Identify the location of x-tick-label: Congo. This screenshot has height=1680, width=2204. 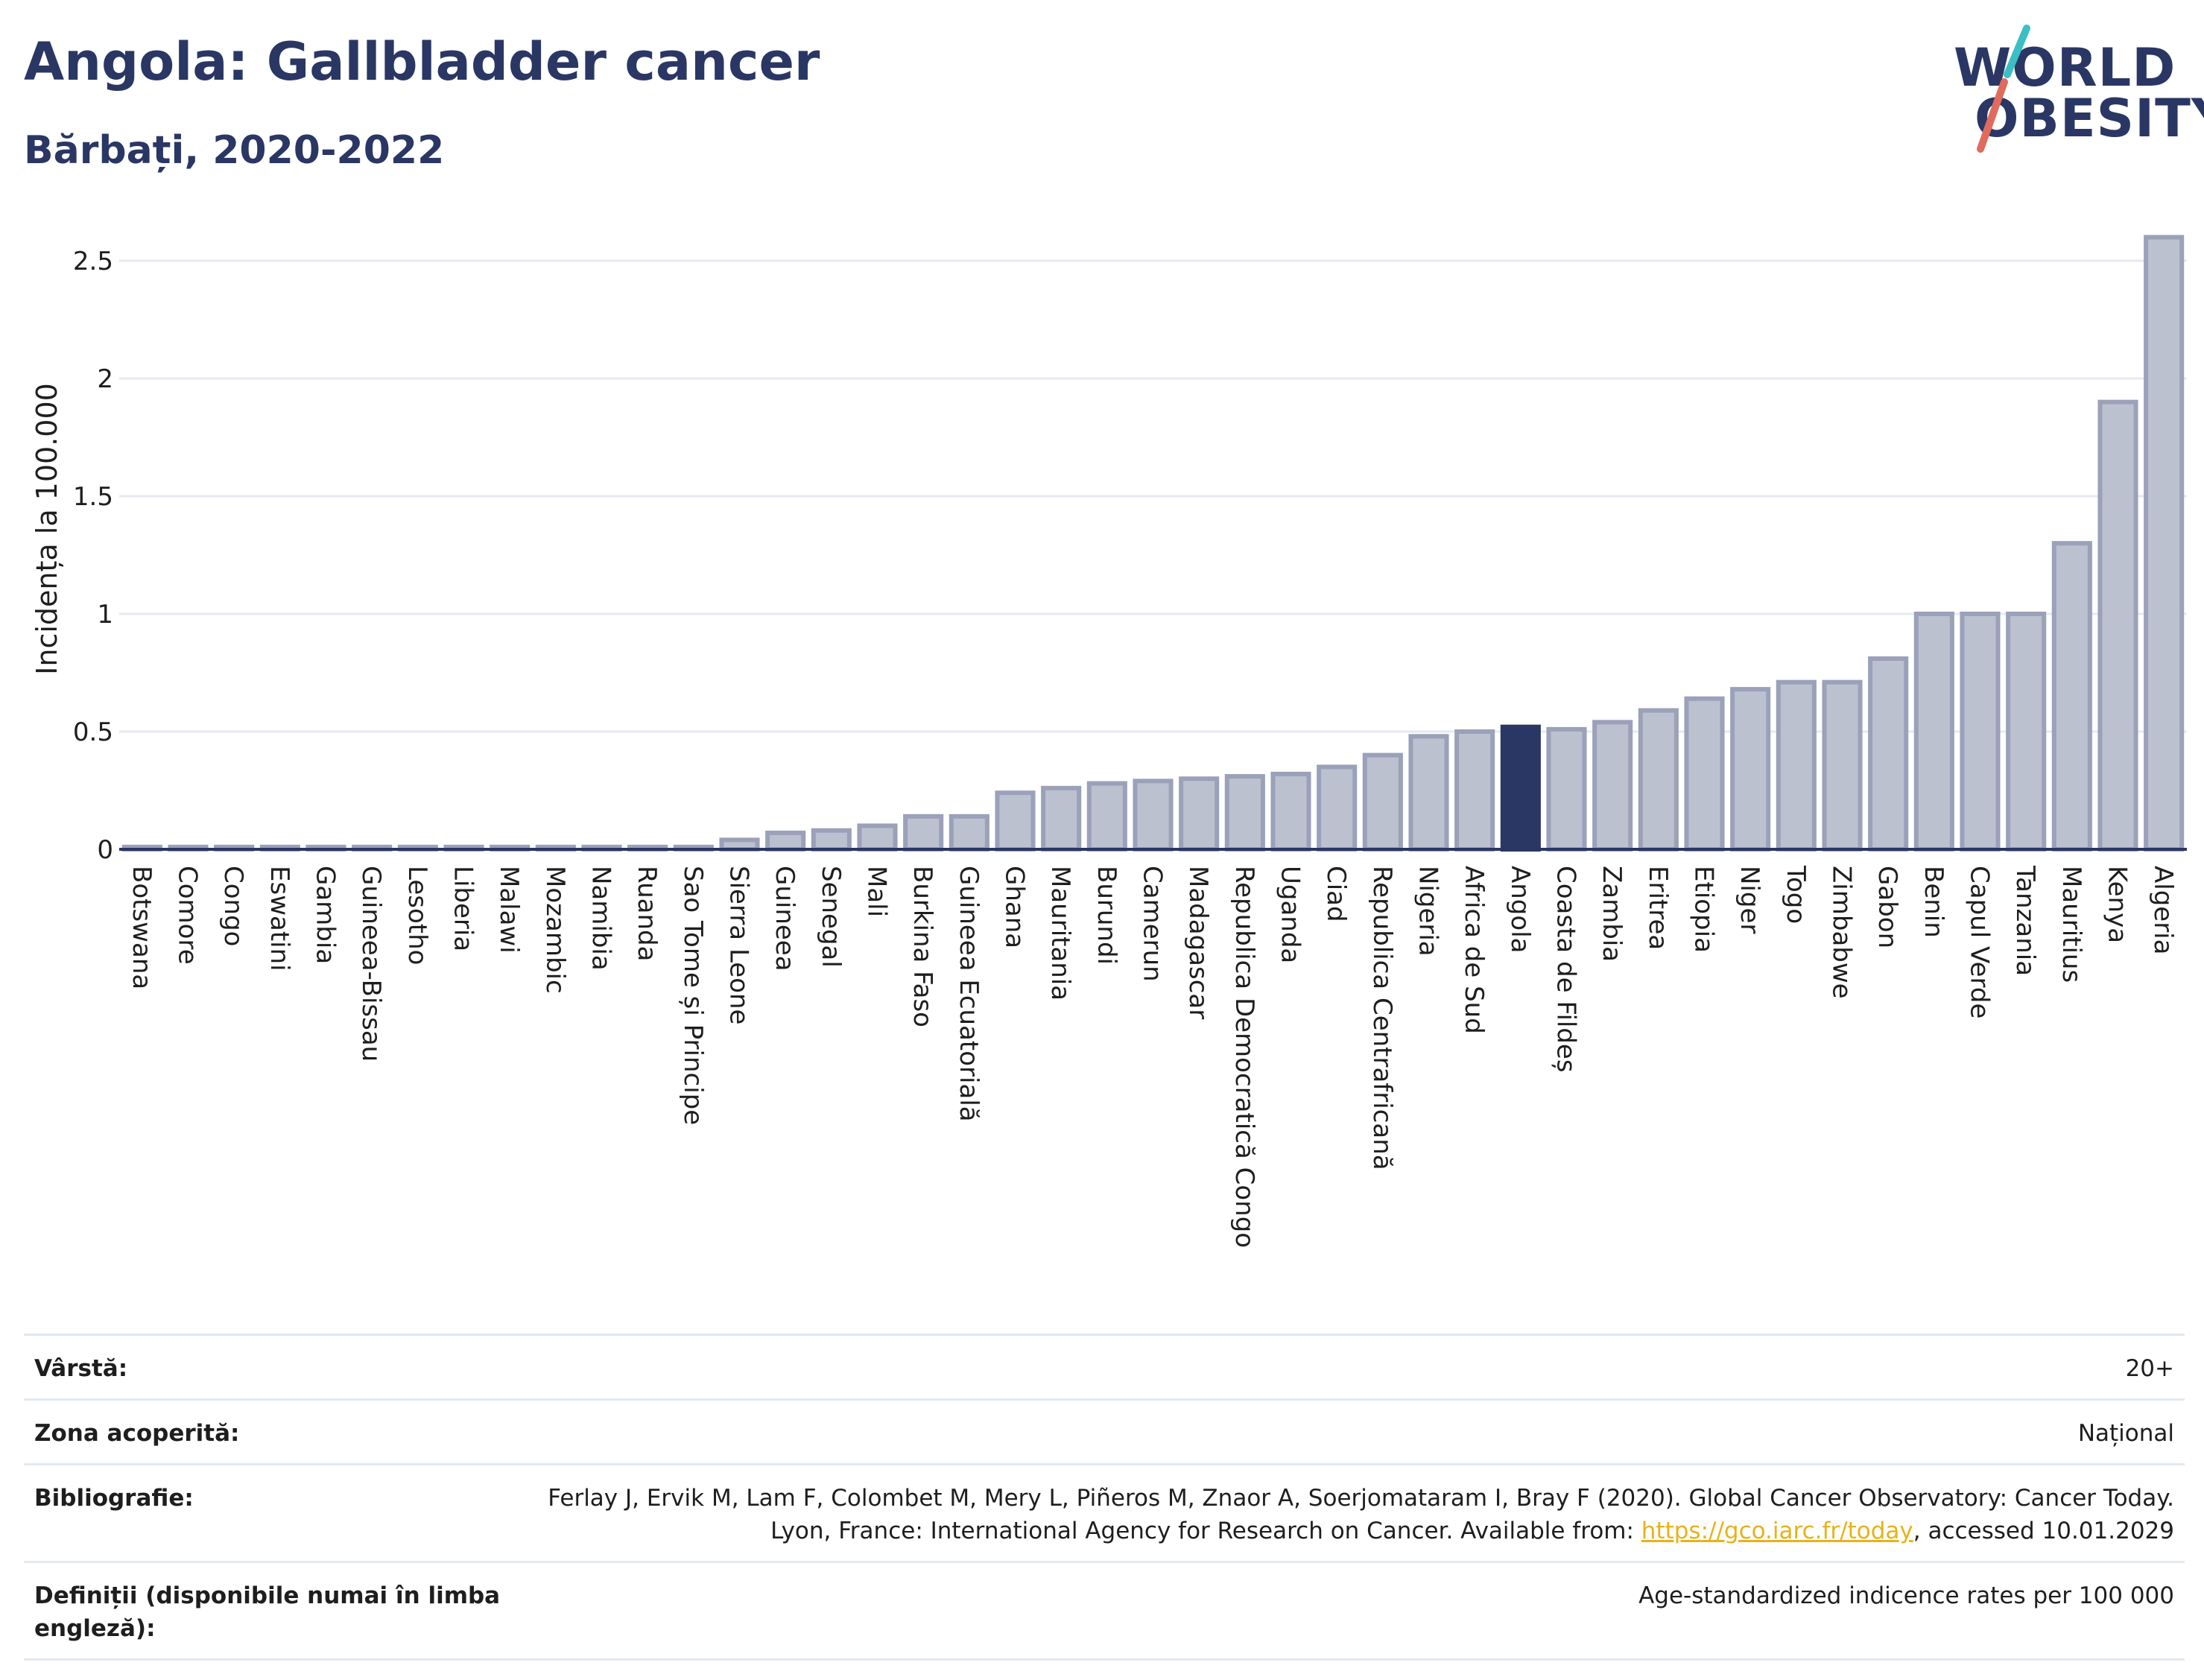
(233, 906).